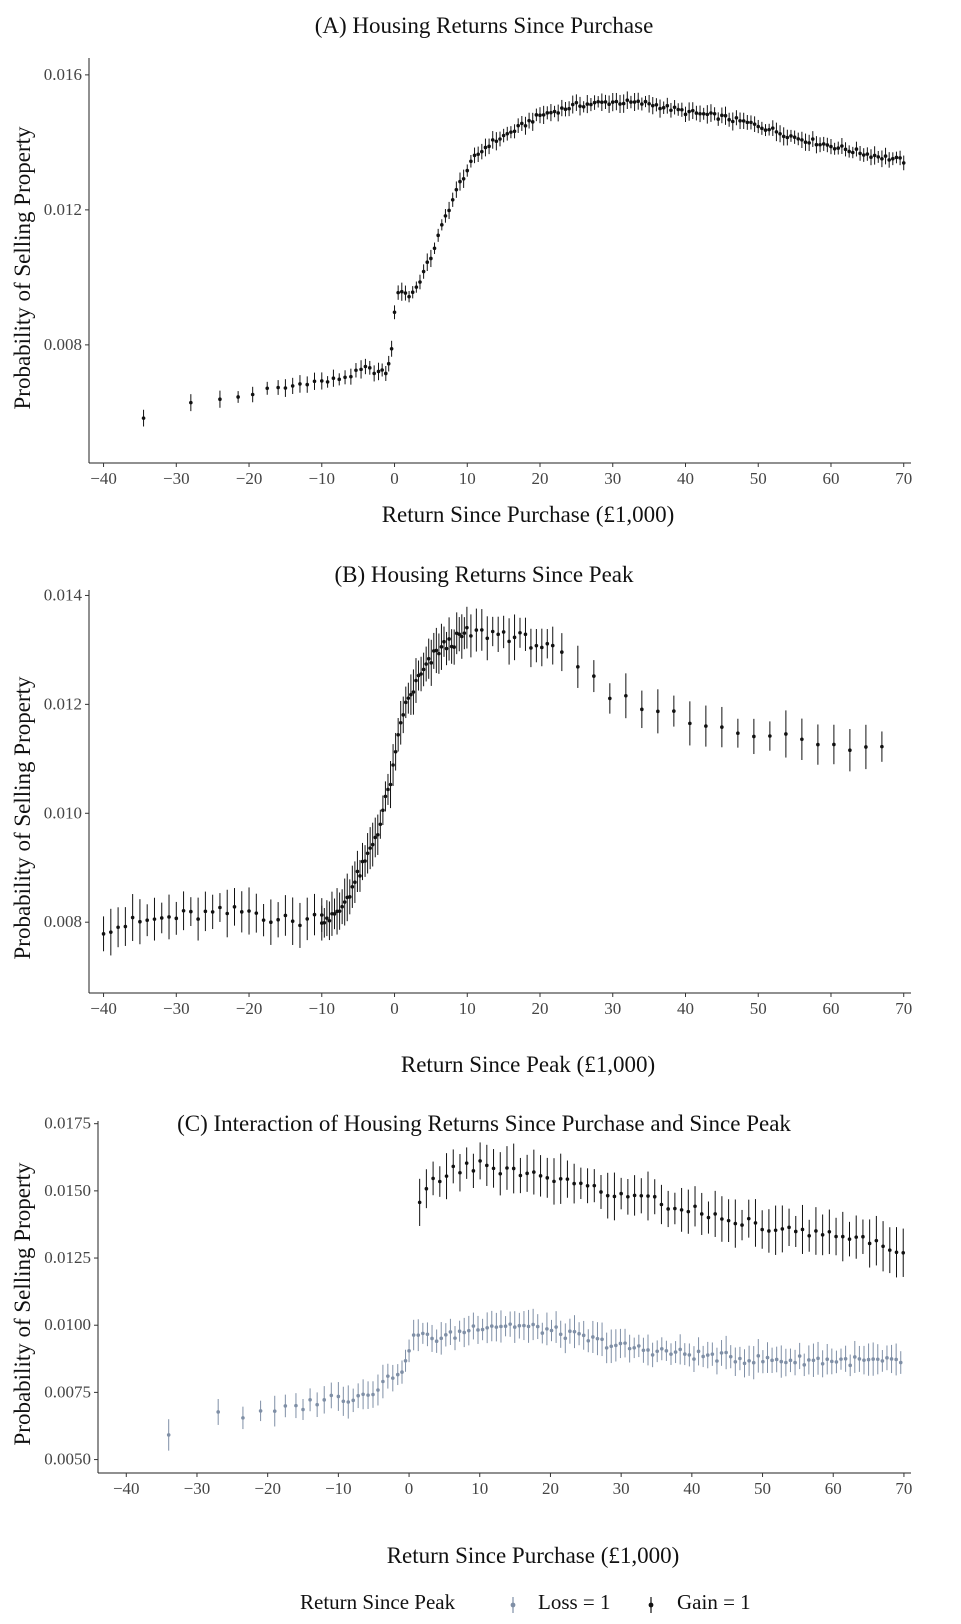 The image size is (961, 1624). I want to click on y-tick-label: 0.0075, so click(67, 1391).